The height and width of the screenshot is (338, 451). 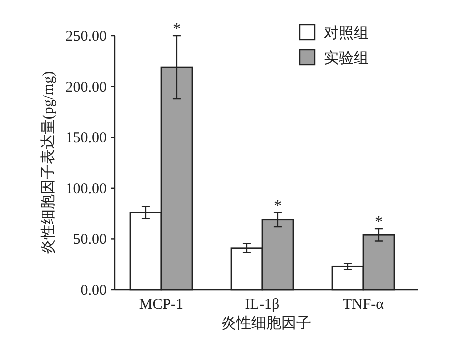 What do you see at coordinates (86, 189) in the screenshot?
I see `y-tick-label: 100.00` at bounding box center [86, 189].